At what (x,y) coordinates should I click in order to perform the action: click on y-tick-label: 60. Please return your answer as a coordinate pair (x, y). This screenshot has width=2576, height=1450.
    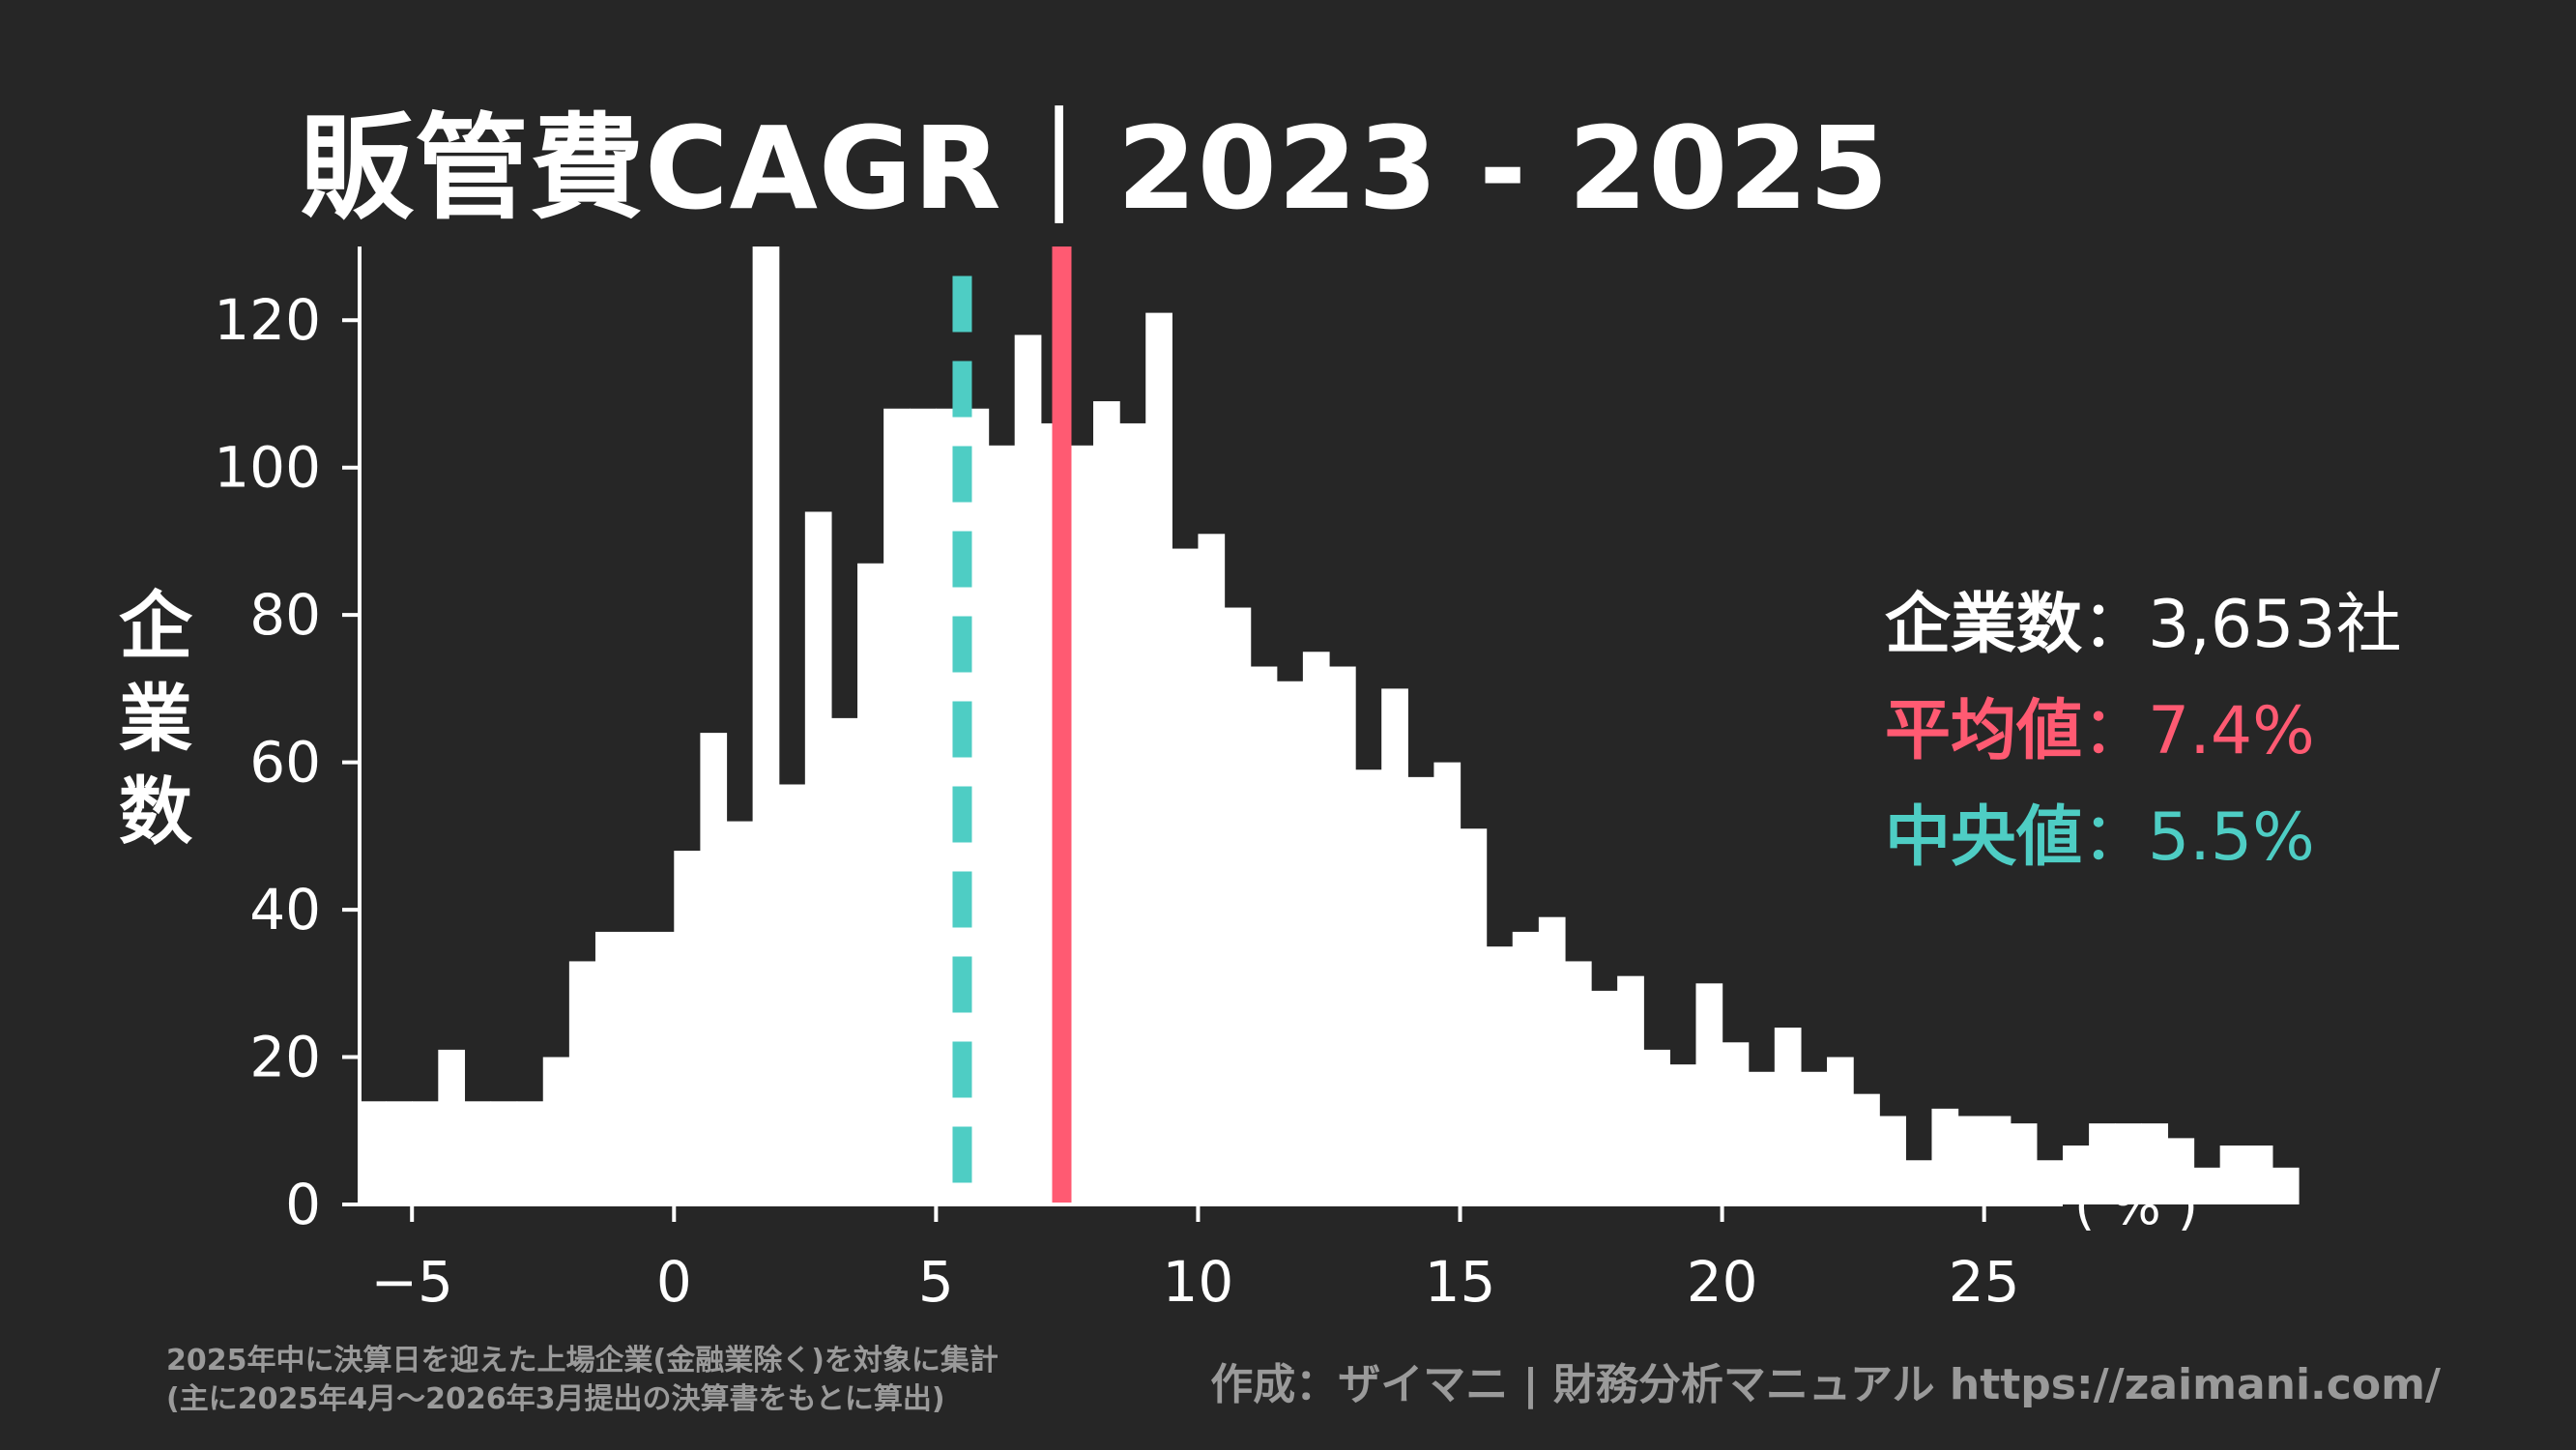
    Looking at the image, I should click on (285, 763).